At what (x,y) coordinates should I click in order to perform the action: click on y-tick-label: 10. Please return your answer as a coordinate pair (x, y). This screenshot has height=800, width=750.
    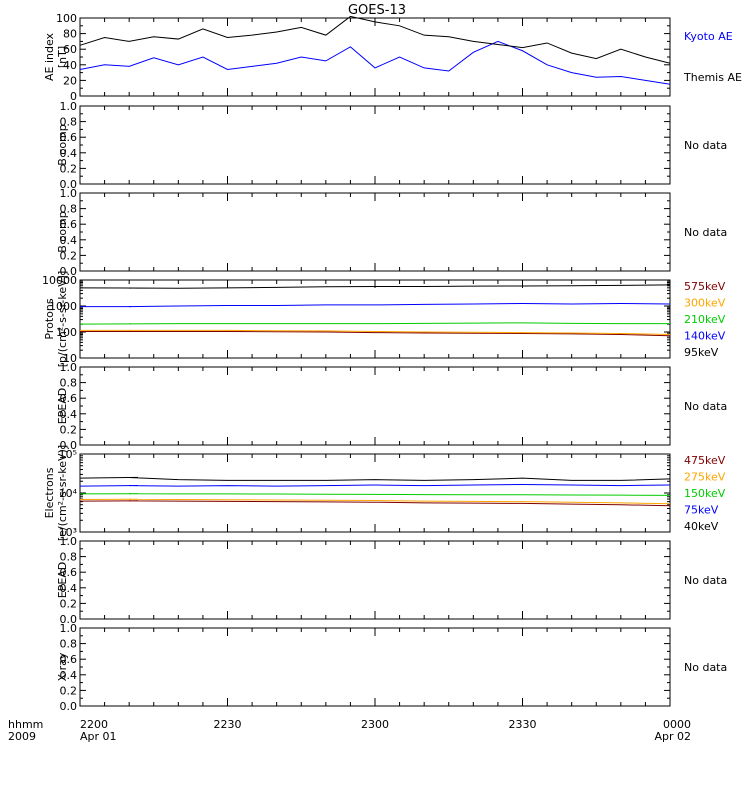
    Looking at the image, I should click on (70, 358).